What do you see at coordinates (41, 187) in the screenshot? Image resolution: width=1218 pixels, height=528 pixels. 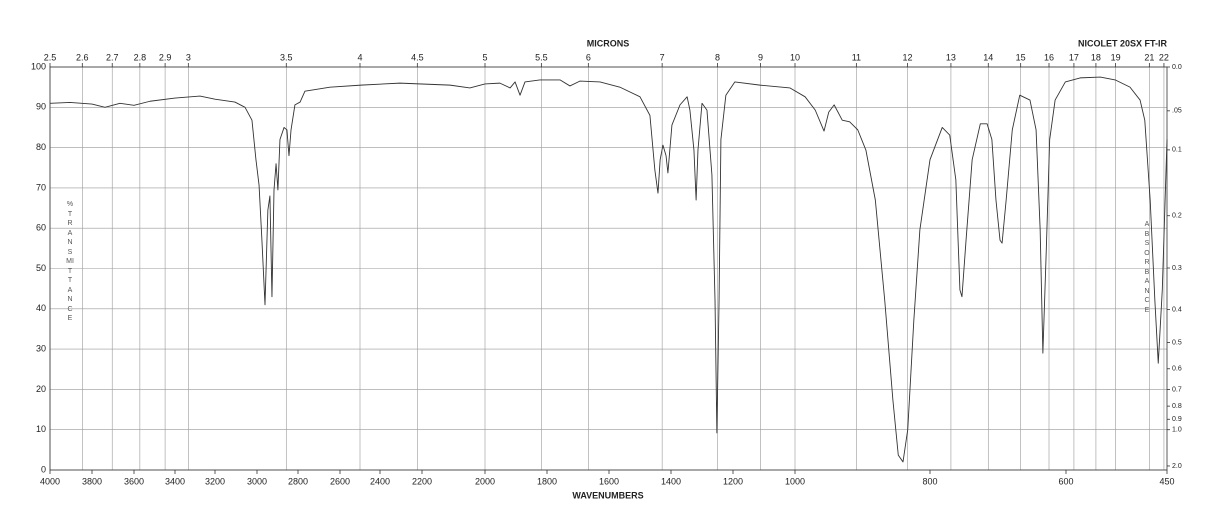 I see `y-tick-label: 70` at bounding box center [41, 187].